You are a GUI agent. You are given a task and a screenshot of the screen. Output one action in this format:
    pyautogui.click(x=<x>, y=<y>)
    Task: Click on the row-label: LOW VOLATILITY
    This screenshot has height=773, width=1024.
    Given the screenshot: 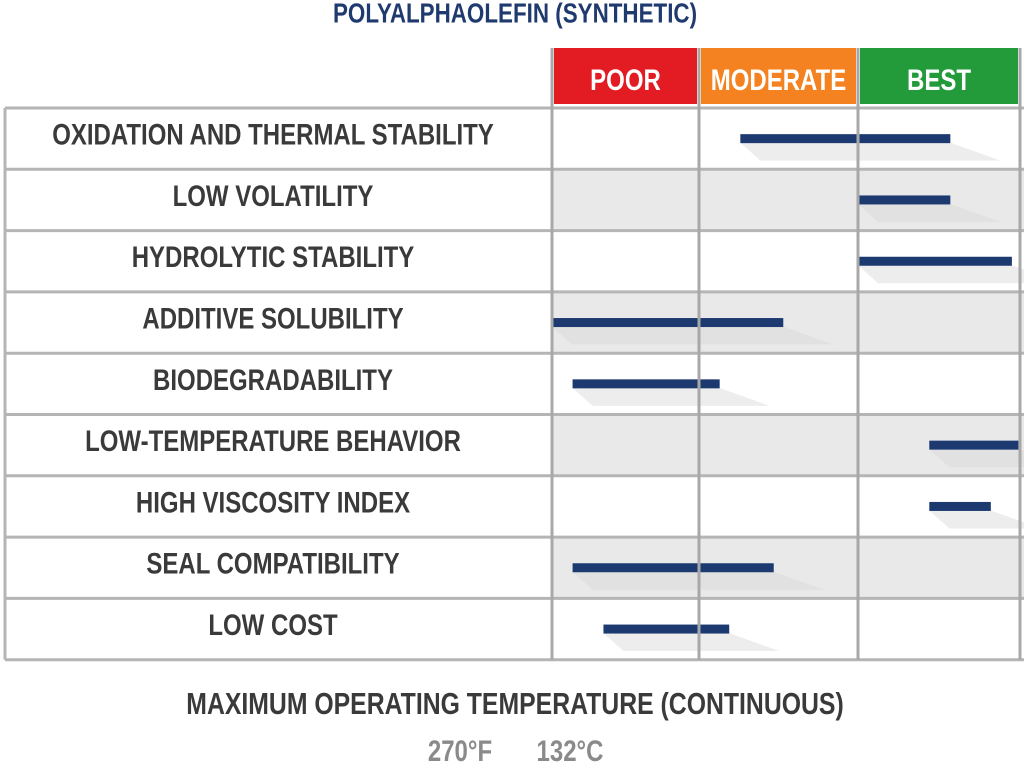 What is the action you would take?
    pyautogui.click(x=273, y=195)
    